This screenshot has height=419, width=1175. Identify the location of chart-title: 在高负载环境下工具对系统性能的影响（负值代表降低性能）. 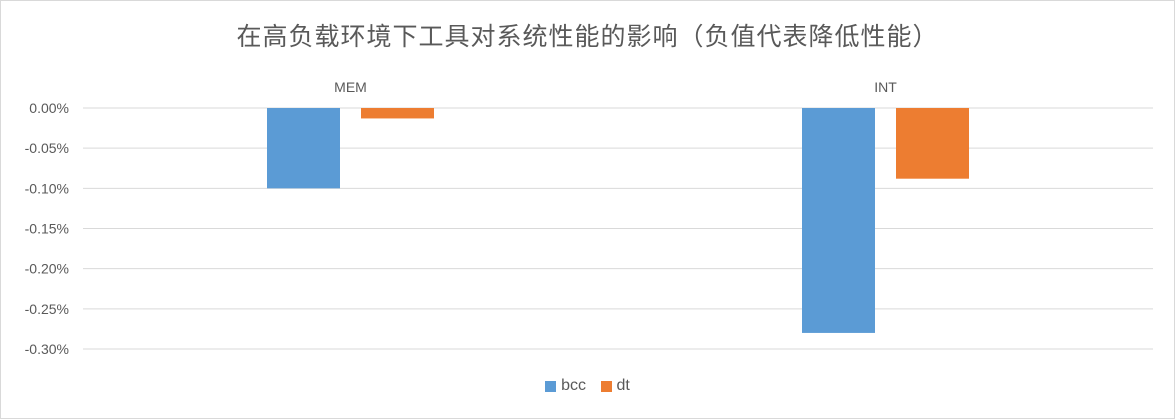
(587, 36).